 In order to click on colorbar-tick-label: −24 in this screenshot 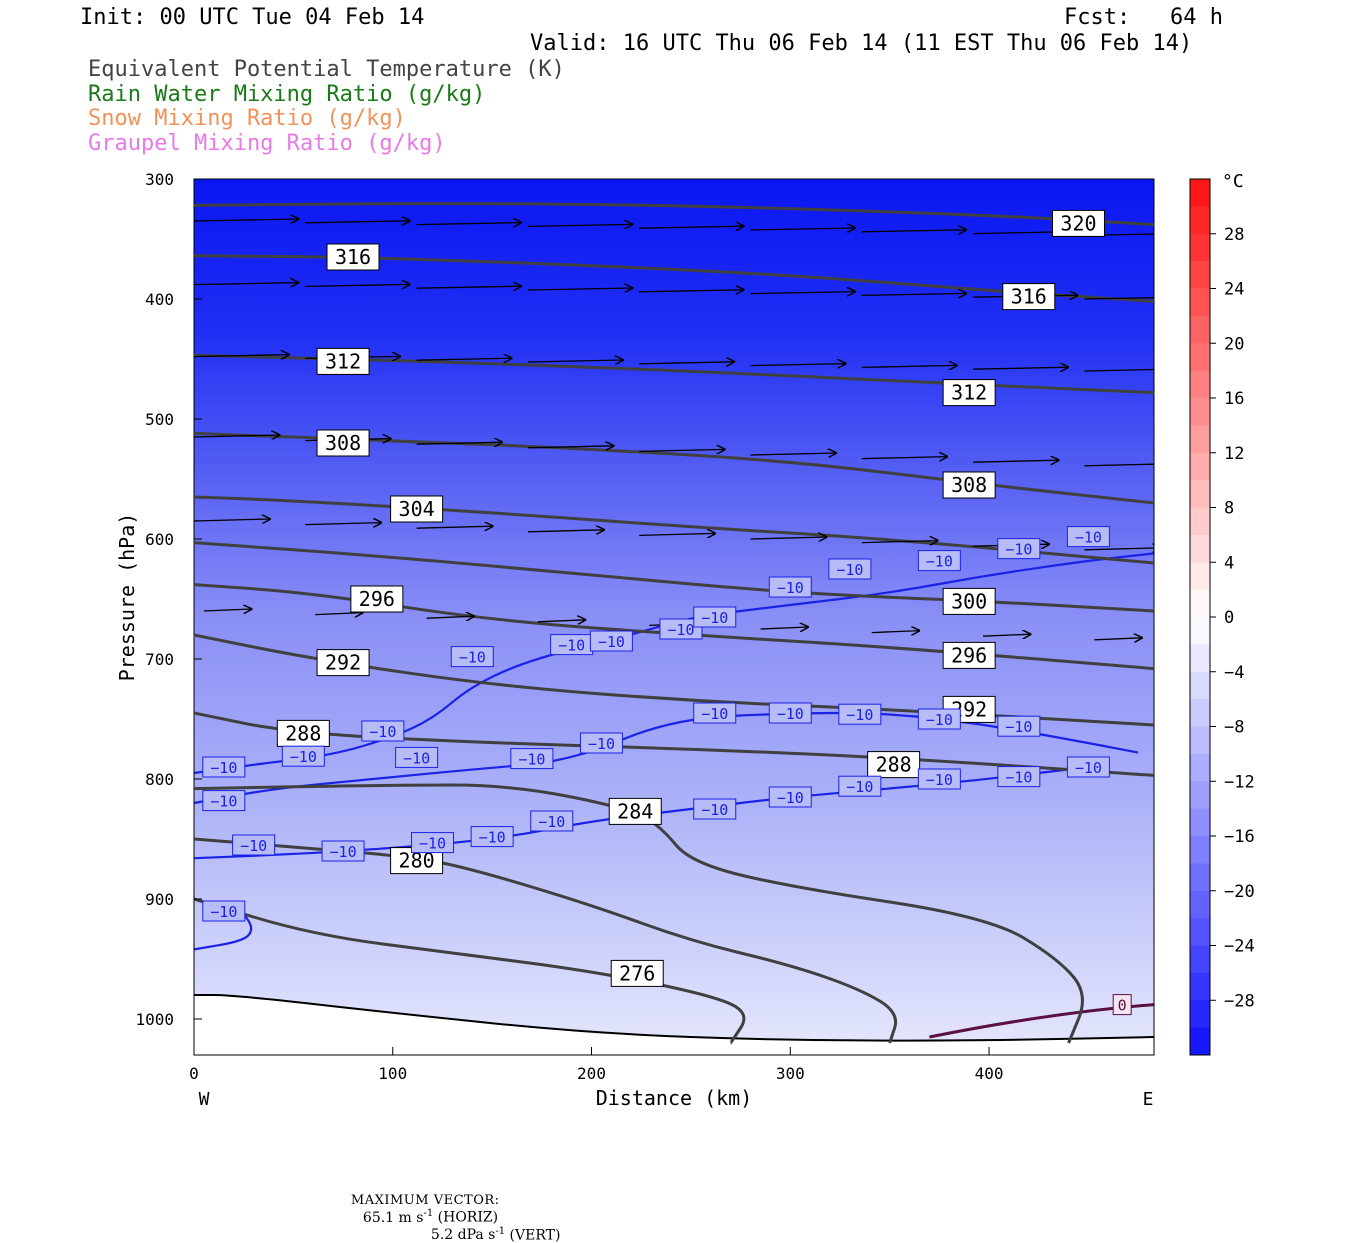, I will do `click(1239, 947)`.